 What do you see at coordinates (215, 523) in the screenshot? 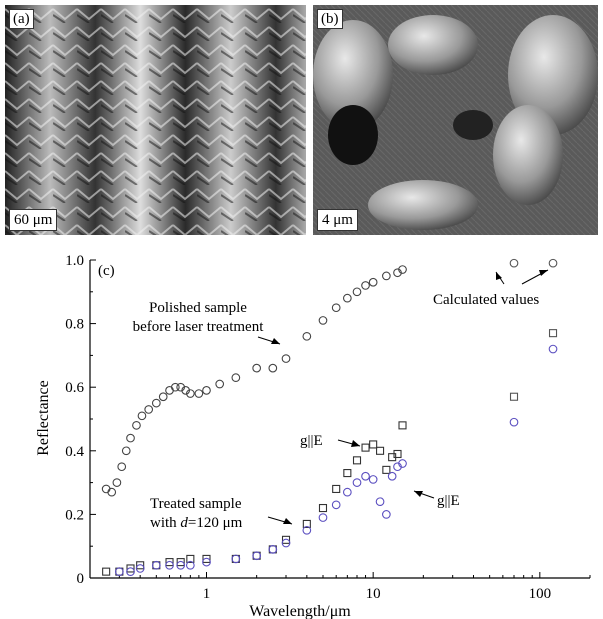
I see `annotation-treated-rest: =120 μm` at bounding box center [215, 523].